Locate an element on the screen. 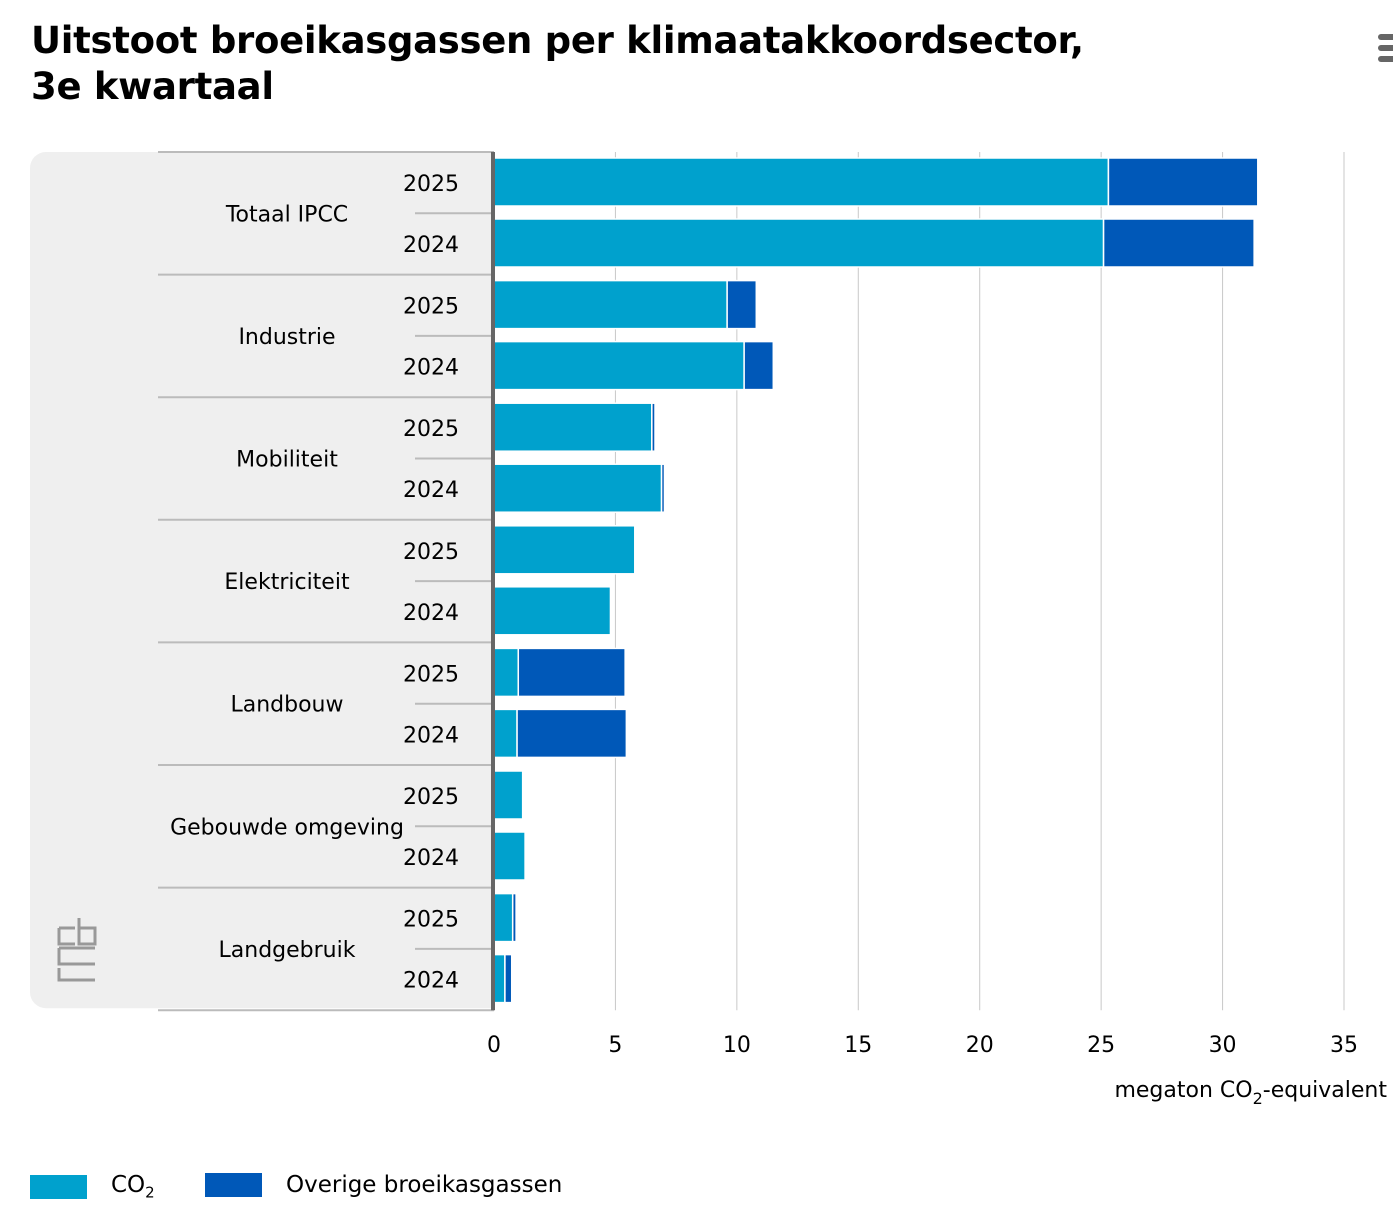  legend-swatch-co2 is located at coordinates (58, 1186).